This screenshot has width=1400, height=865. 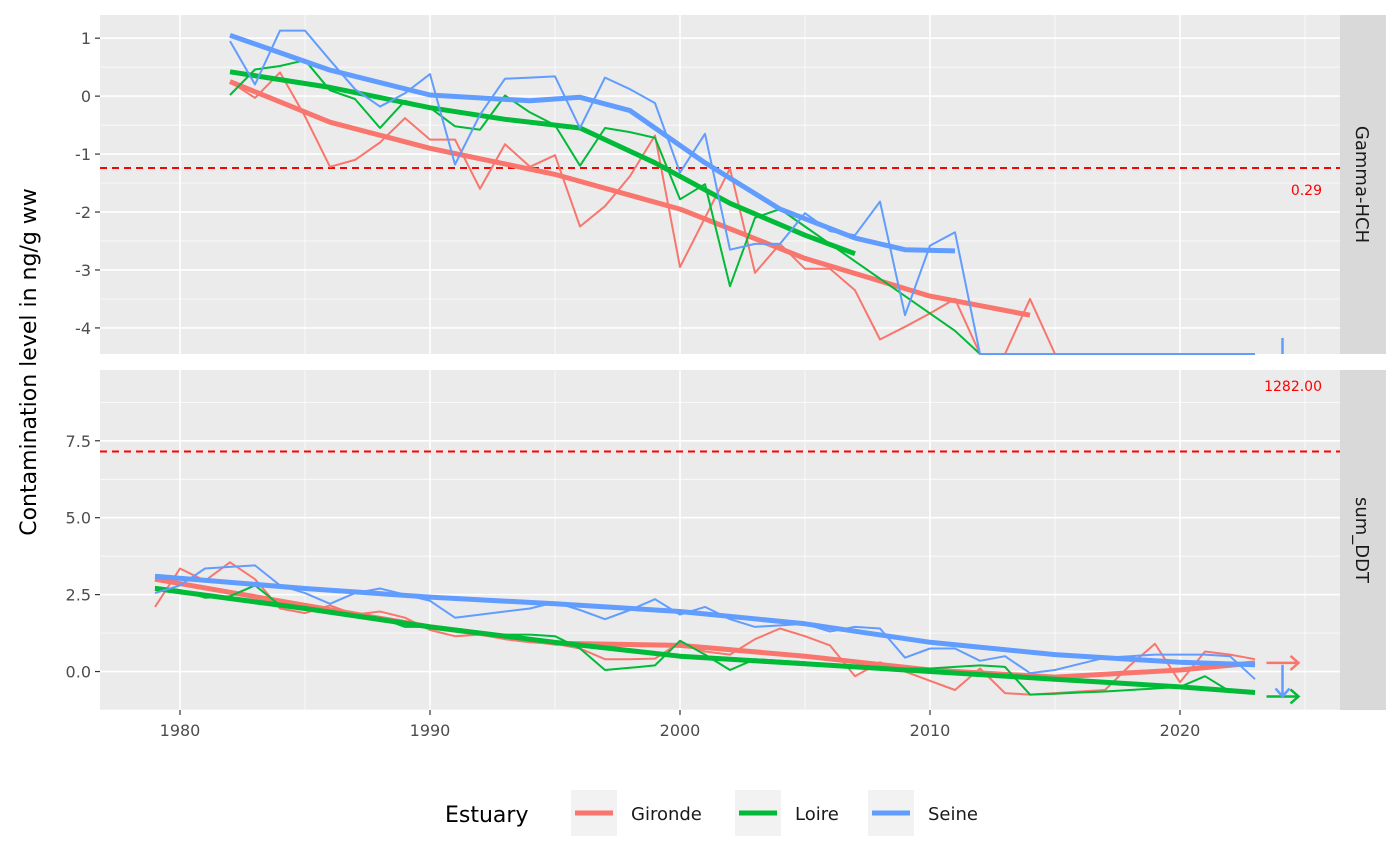 What do you see at coordinates (180, 730) in the screenshot?
I see `x-tick-label: 1980` at bounding box center [180, 730].